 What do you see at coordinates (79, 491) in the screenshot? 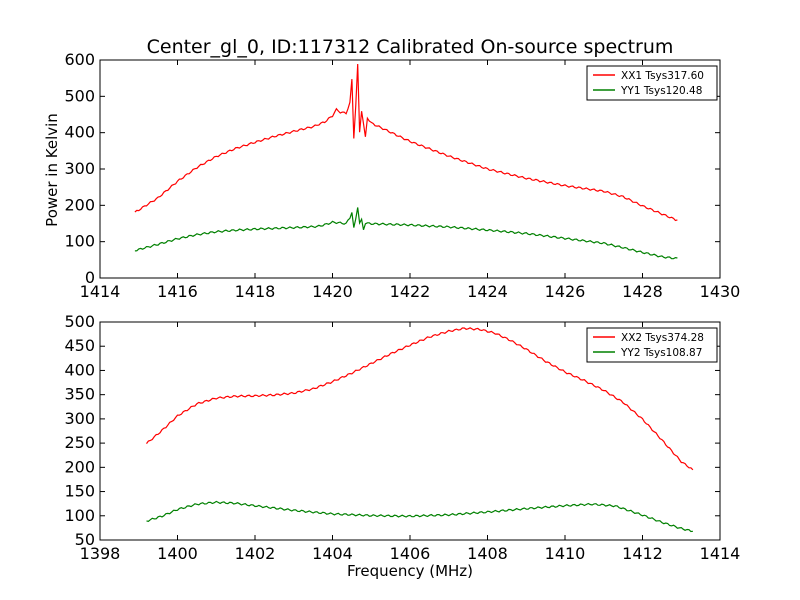
I see `y-tick-label: 150` at bounding box center [79, 491].